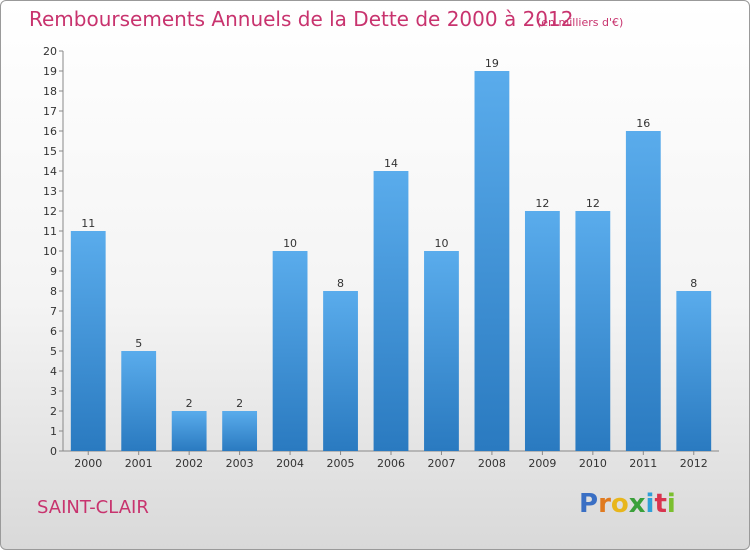  What do you see at coordinates (593, 463) in the screenshot?
I see `x-tick-label: 2010` at bounding box center [593, 463].